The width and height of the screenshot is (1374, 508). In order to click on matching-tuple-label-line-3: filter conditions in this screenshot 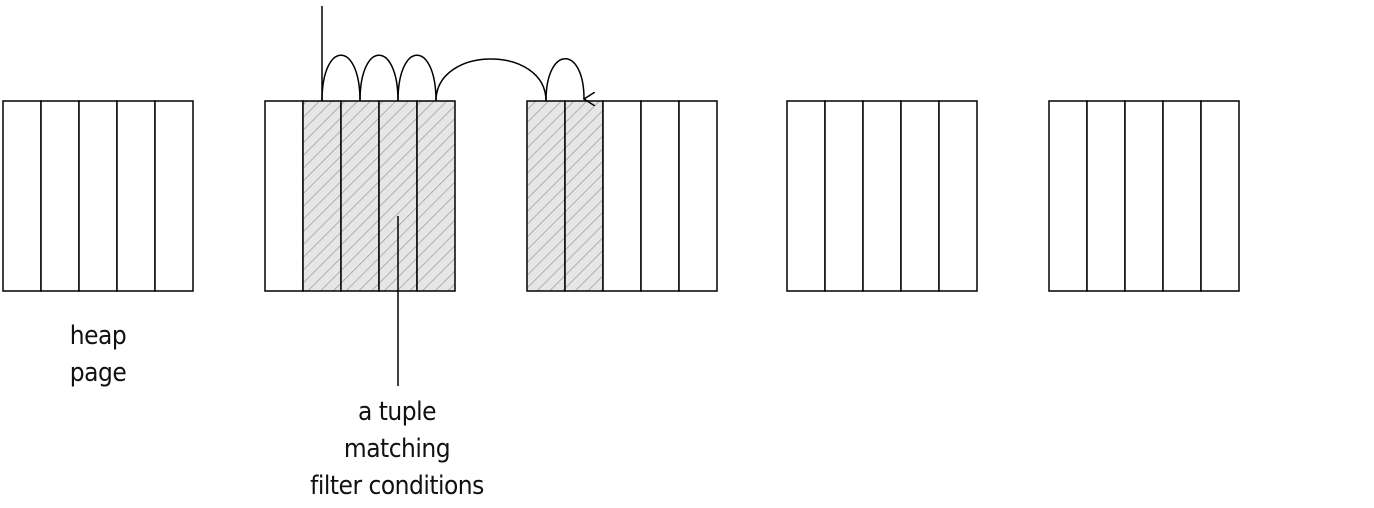, I will do `click(397, 486)`.